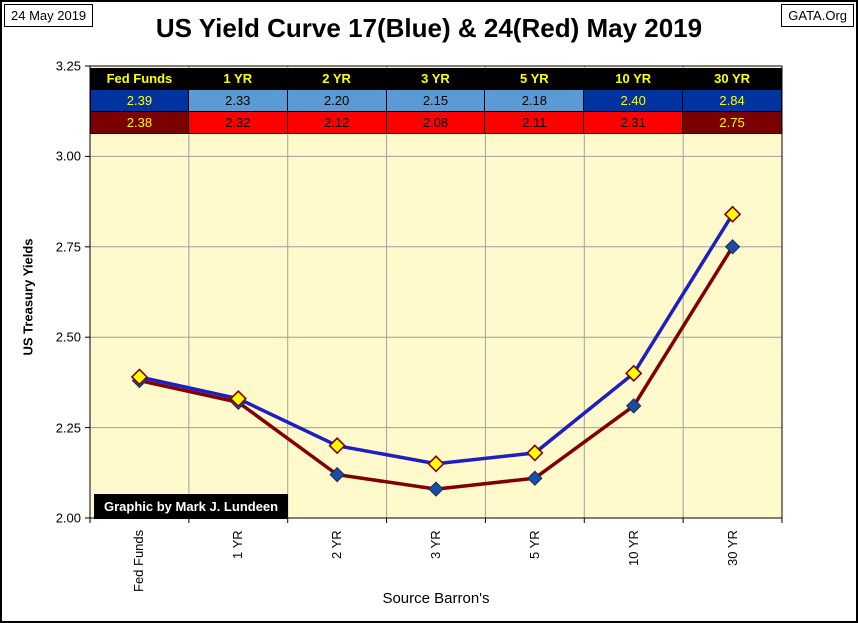  Describe the element at coordinates (139, 101) in the screenshot. I see `table-blue-cell: 2.39` at that location.